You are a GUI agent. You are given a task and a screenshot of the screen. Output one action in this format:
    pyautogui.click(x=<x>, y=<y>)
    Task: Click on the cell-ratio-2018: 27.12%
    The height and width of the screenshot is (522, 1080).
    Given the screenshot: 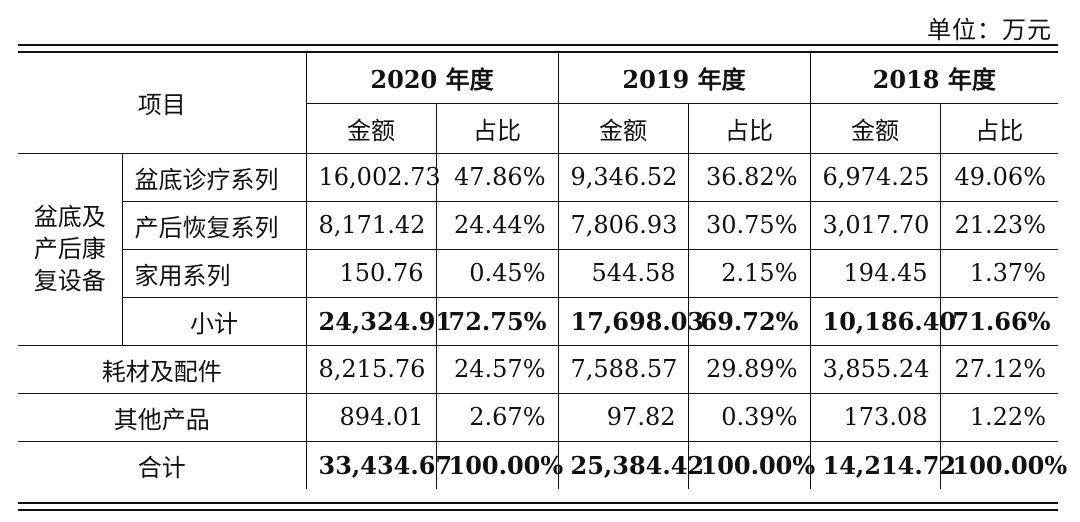 What is the action you would take?
    pyautogui.click(x=998, y=369)
    